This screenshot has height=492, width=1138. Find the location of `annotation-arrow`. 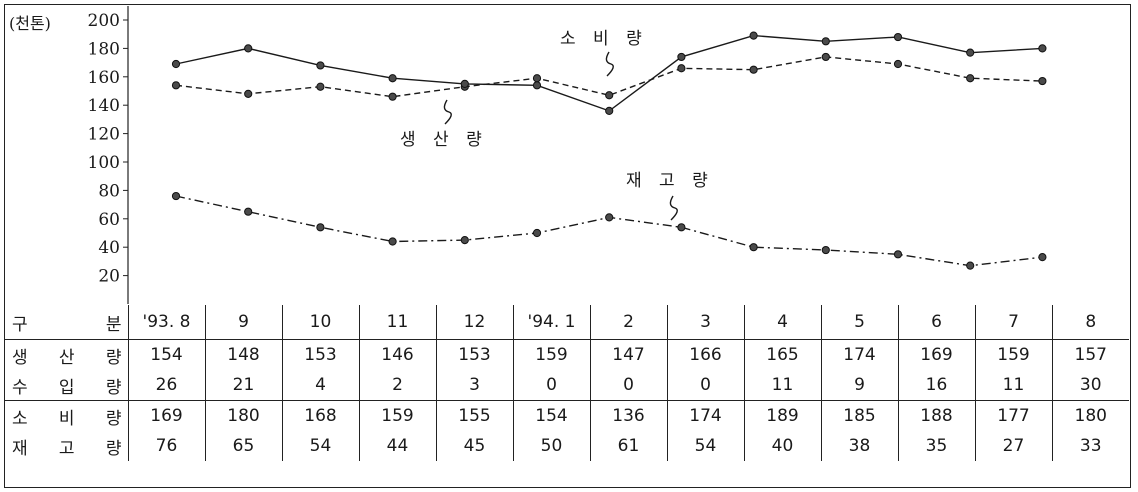

annotation-arrow is located at coordinates (609, 64).